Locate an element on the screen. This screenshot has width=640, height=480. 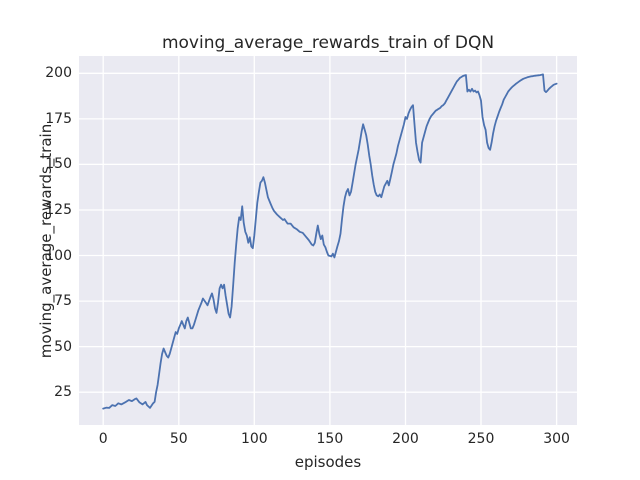
y-tick-label: 25 is located at coordinates (63, 392).